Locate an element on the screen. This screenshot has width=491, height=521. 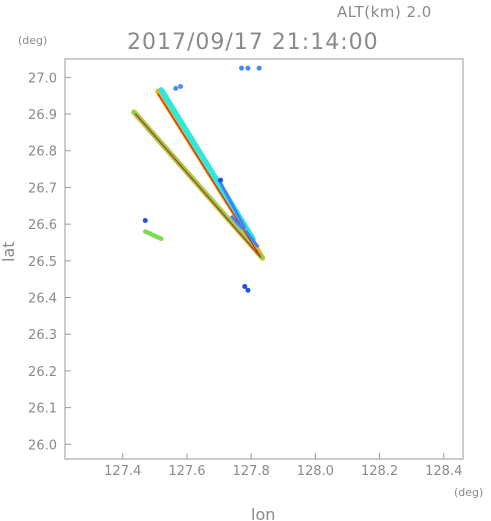
y-tick-label: 27.0 is located at coordinates (42, 78).